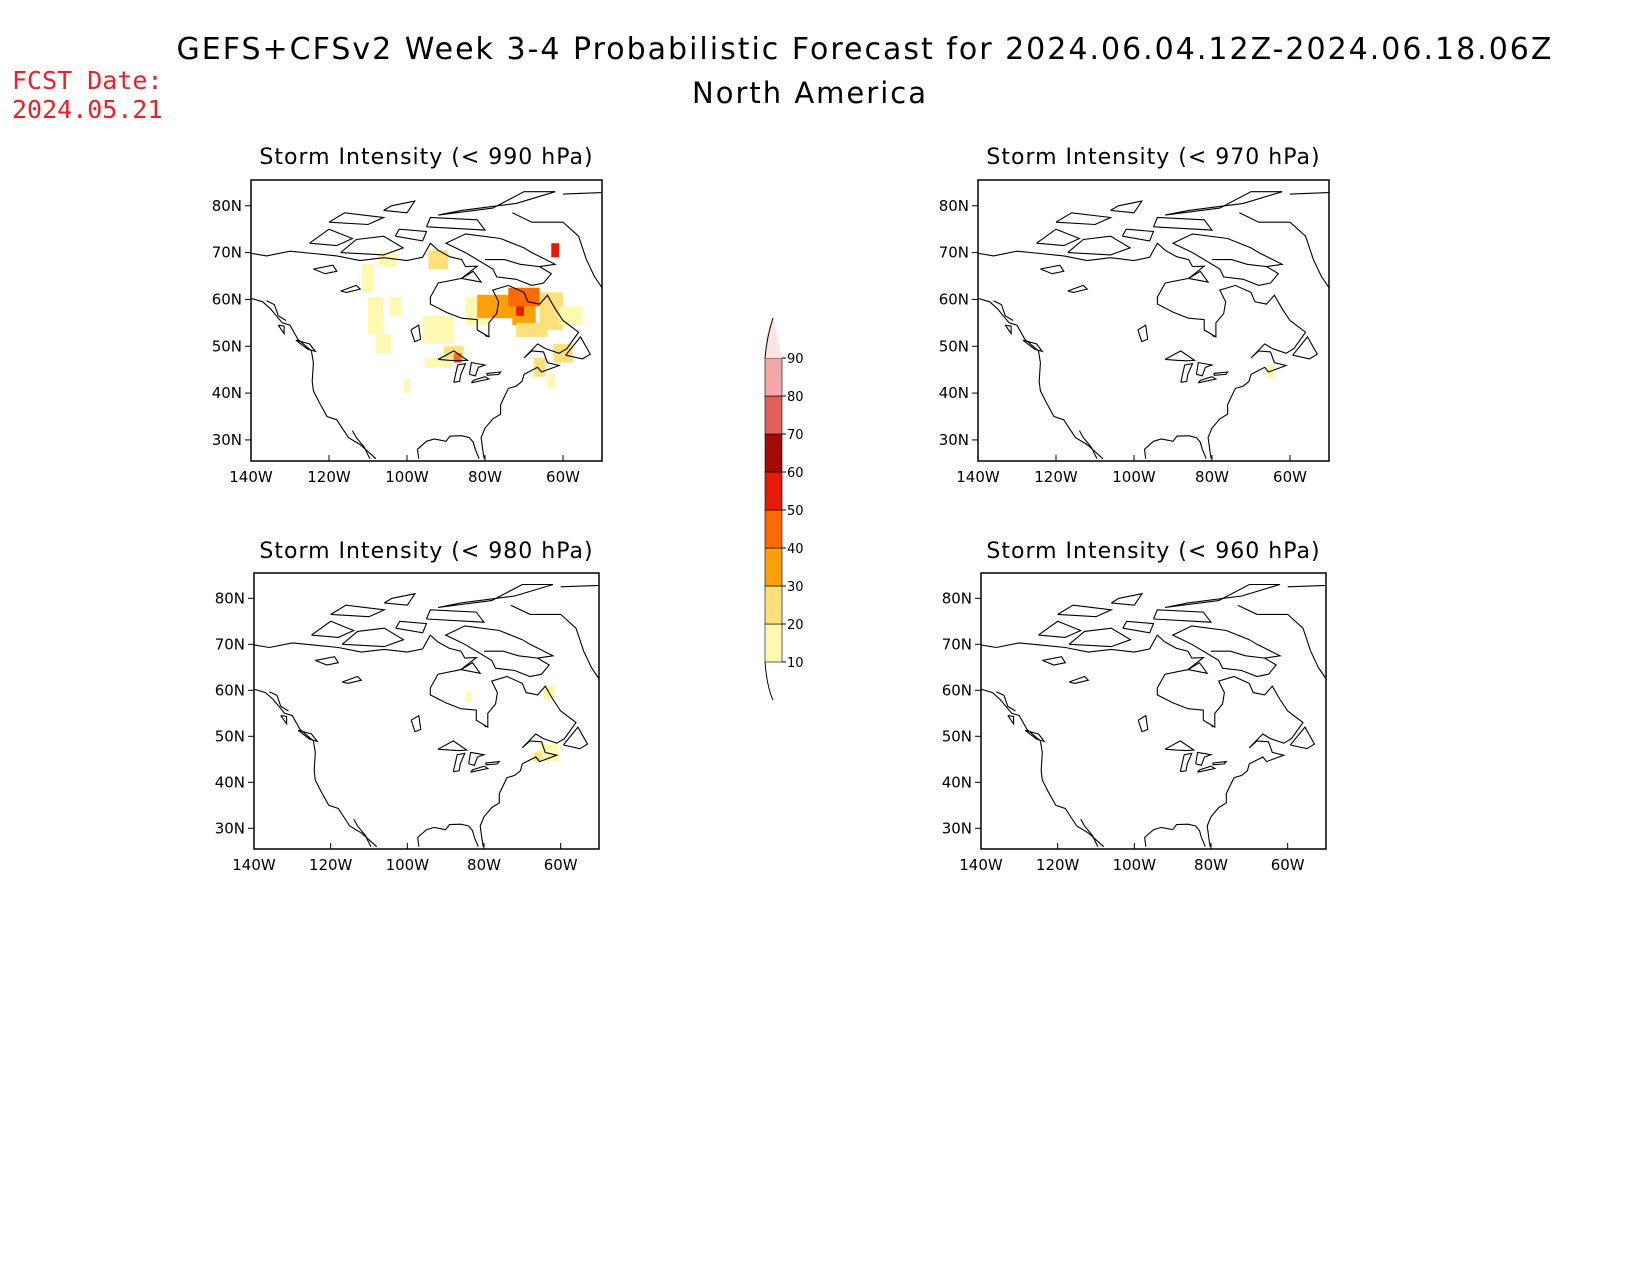 This screenshot has height=1275, width=1650. Describe the element at coordinates (795, 587) in the screenshot. I see `colorbar-tick-label: 30` at that location.